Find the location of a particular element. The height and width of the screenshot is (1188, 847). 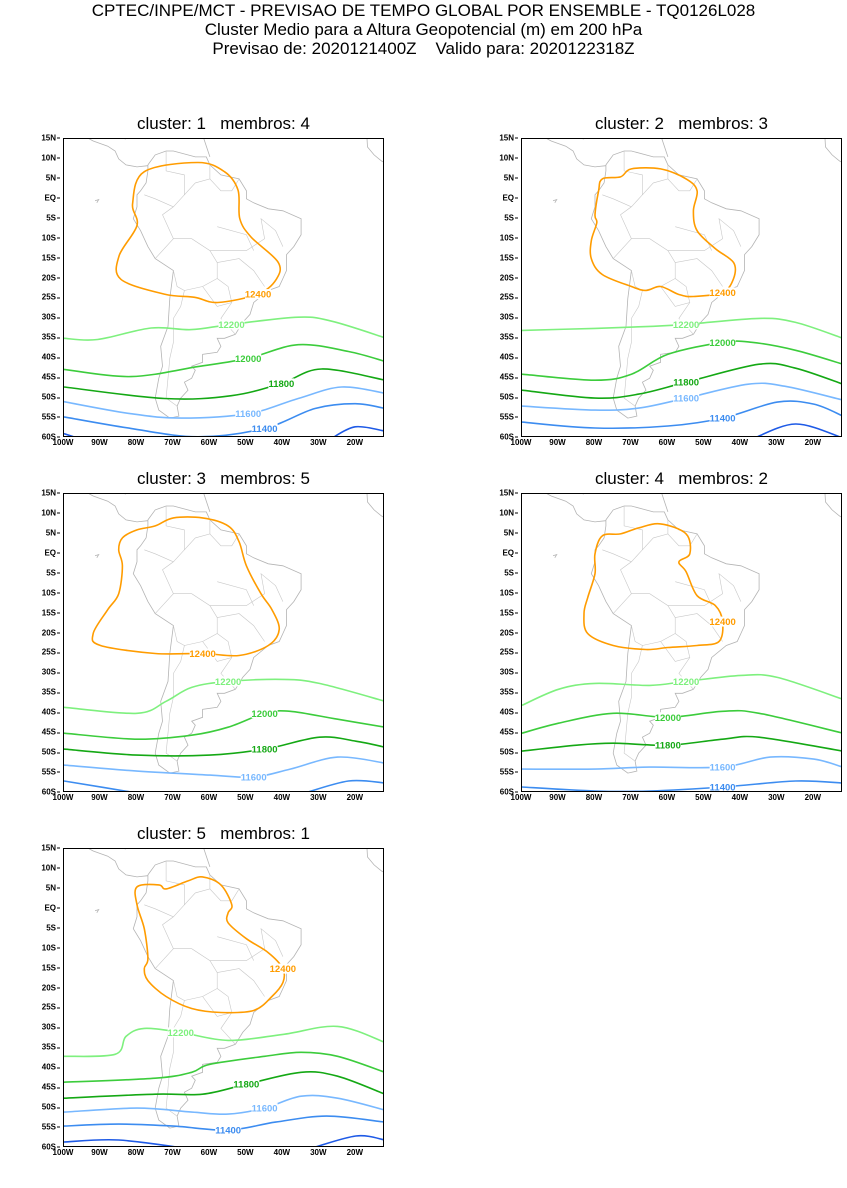

lon-tick-label: 50W is located at coordinates (245, 797).